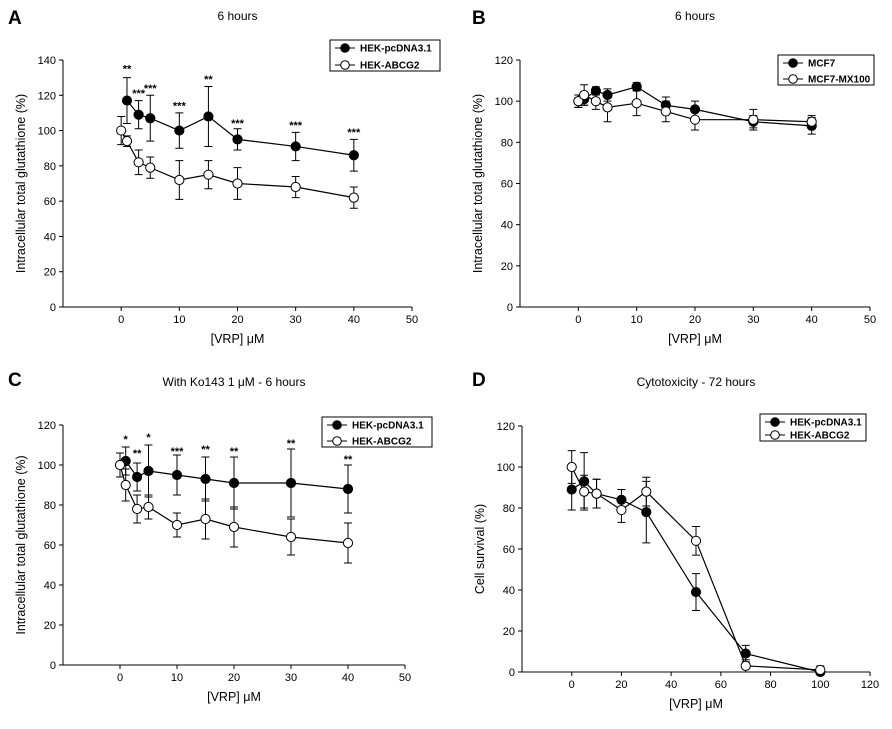 This screenshot has height=729, width=892. What do you see at coordinates (636, 86) in the screenshot?
I see `panel-b-series-filled-point` at bounding box center [636, 86].